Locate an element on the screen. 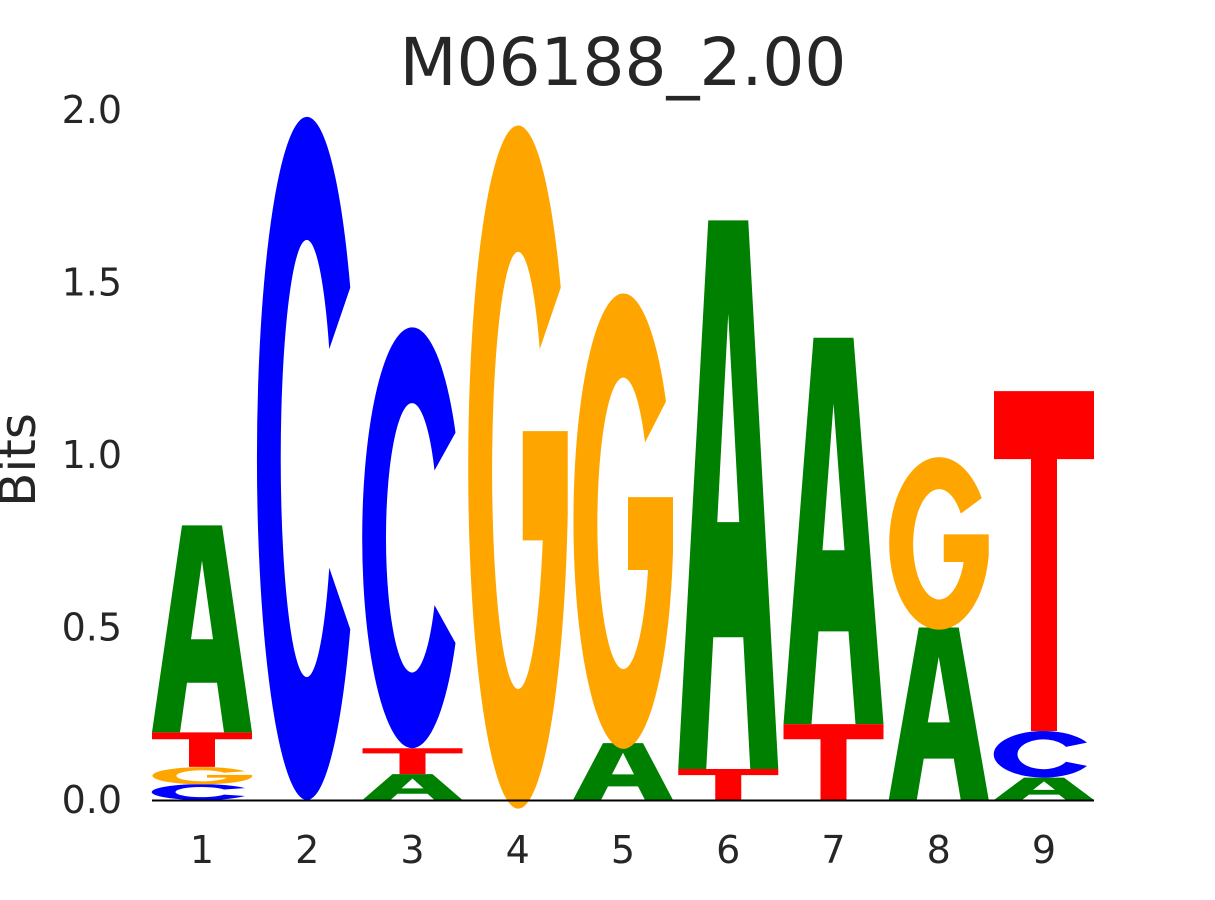 The image size is (1215, 900). logo-letter-C-pos-3: C is located at coordinates (409, 538).